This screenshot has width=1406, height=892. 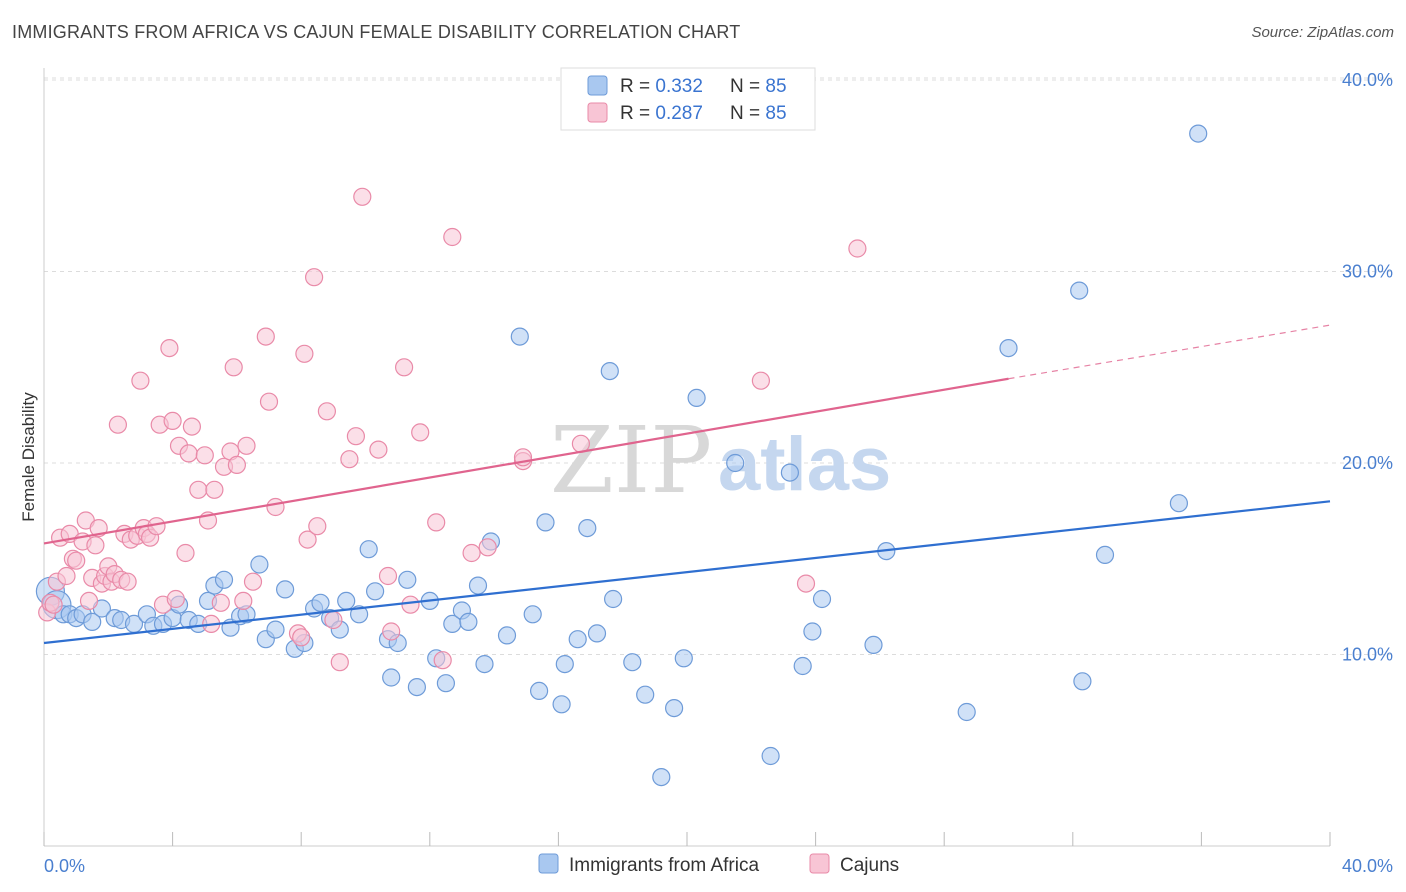 I want to click on watermark-atlas: atlas, so click(x=804, y=464).